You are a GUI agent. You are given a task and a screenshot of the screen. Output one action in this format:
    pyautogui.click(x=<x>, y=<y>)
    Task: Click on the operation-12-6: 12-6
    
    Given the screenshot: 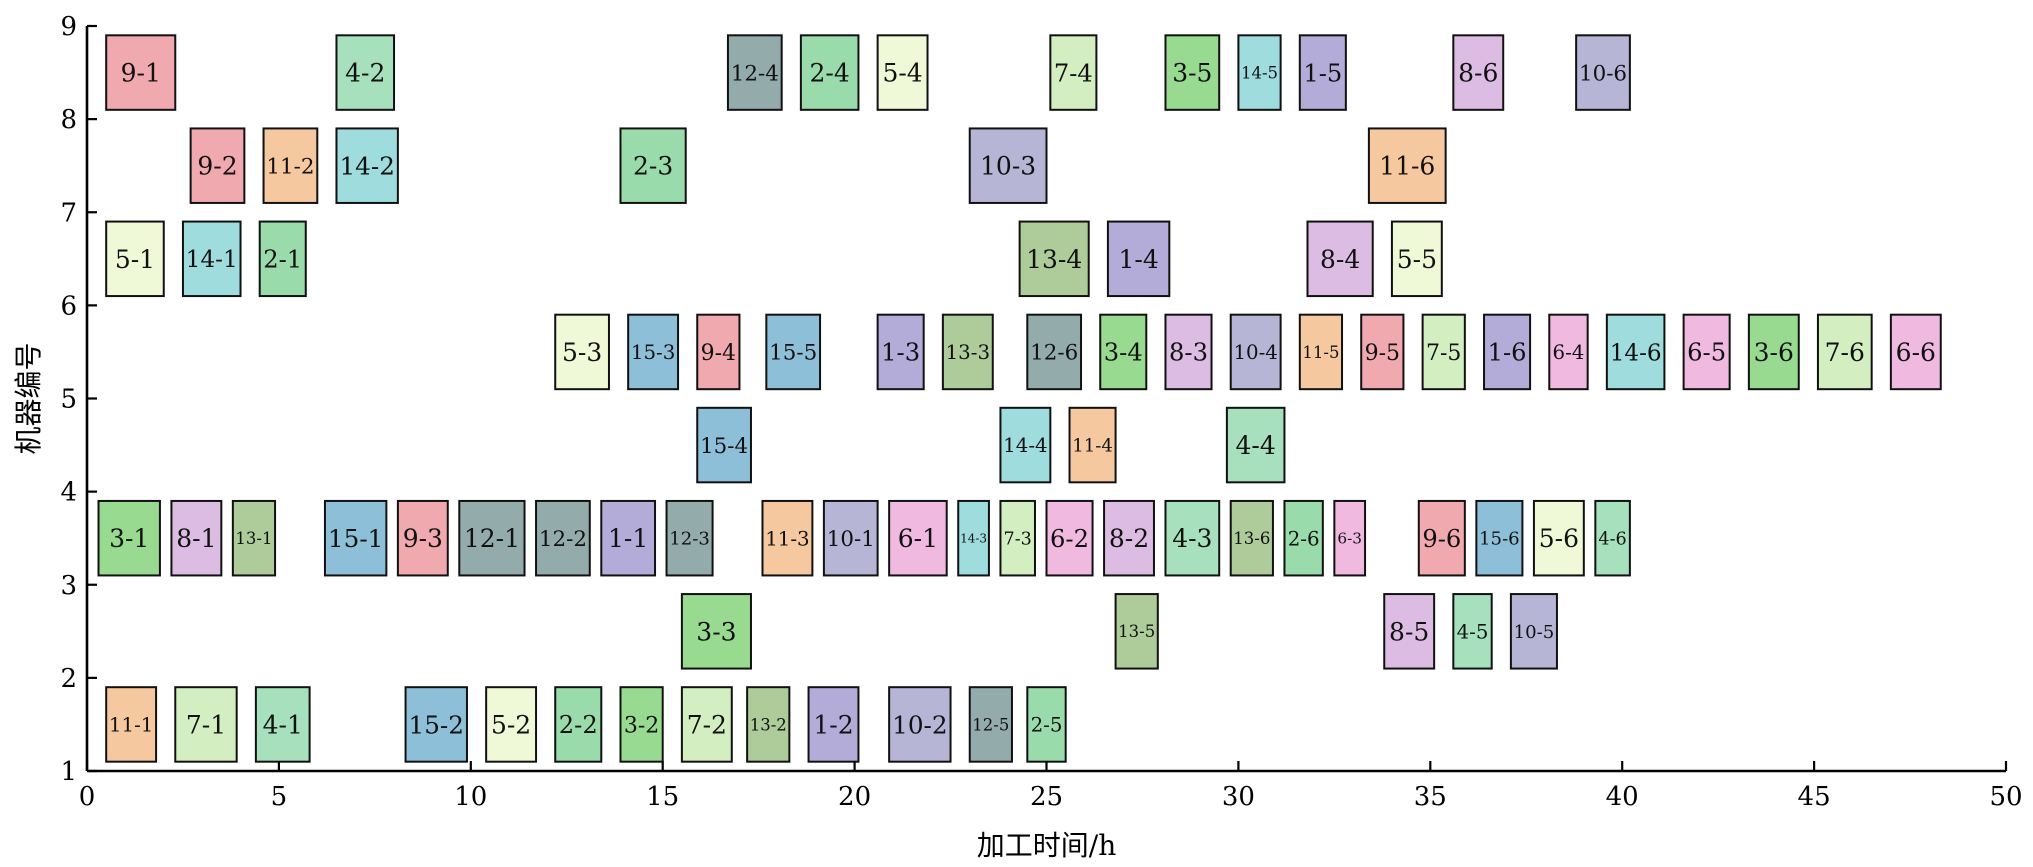 What is the action you would take?
    pyautogui.click(x=1054, y=352)
    